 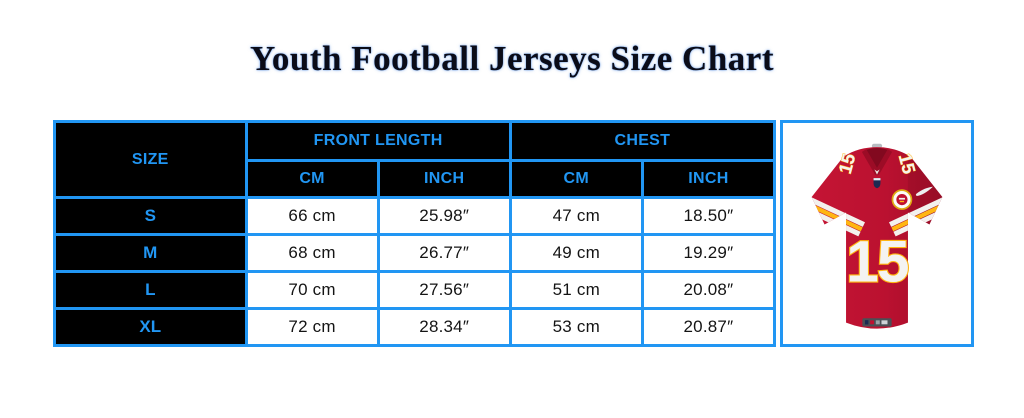 I want to click on chest-inch-cell: 20.87″, so click(x=708, y=327).